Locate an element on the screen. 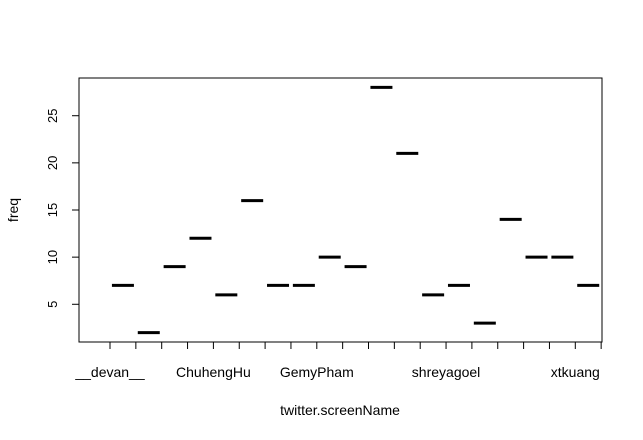 The height and width of the screenshot is (440, 643). x-tick-label: ChuhengHu is located at coordinates (213, 372).